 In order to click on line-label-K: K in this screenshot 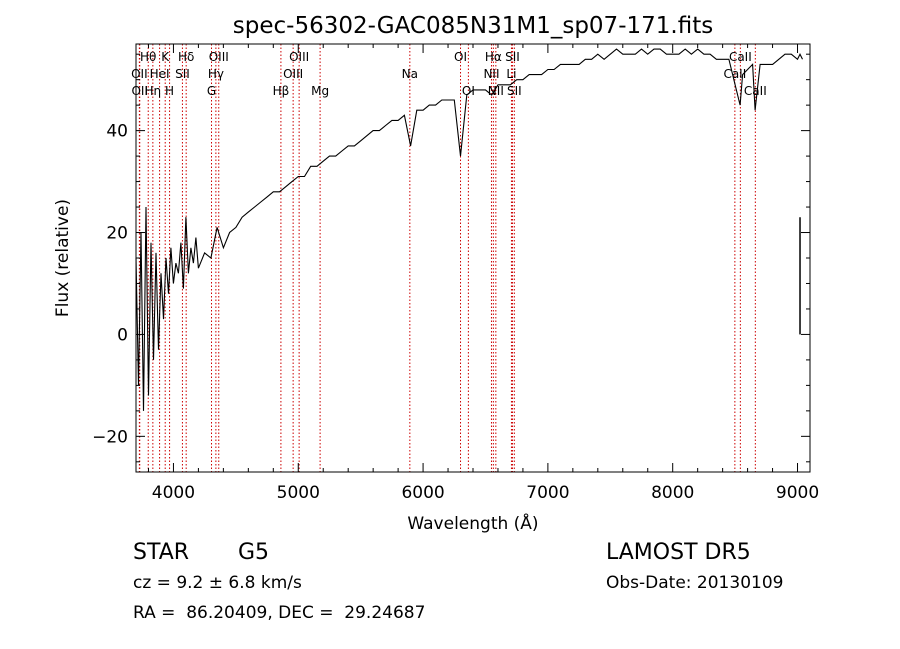, I will do `click(165, 57)`.